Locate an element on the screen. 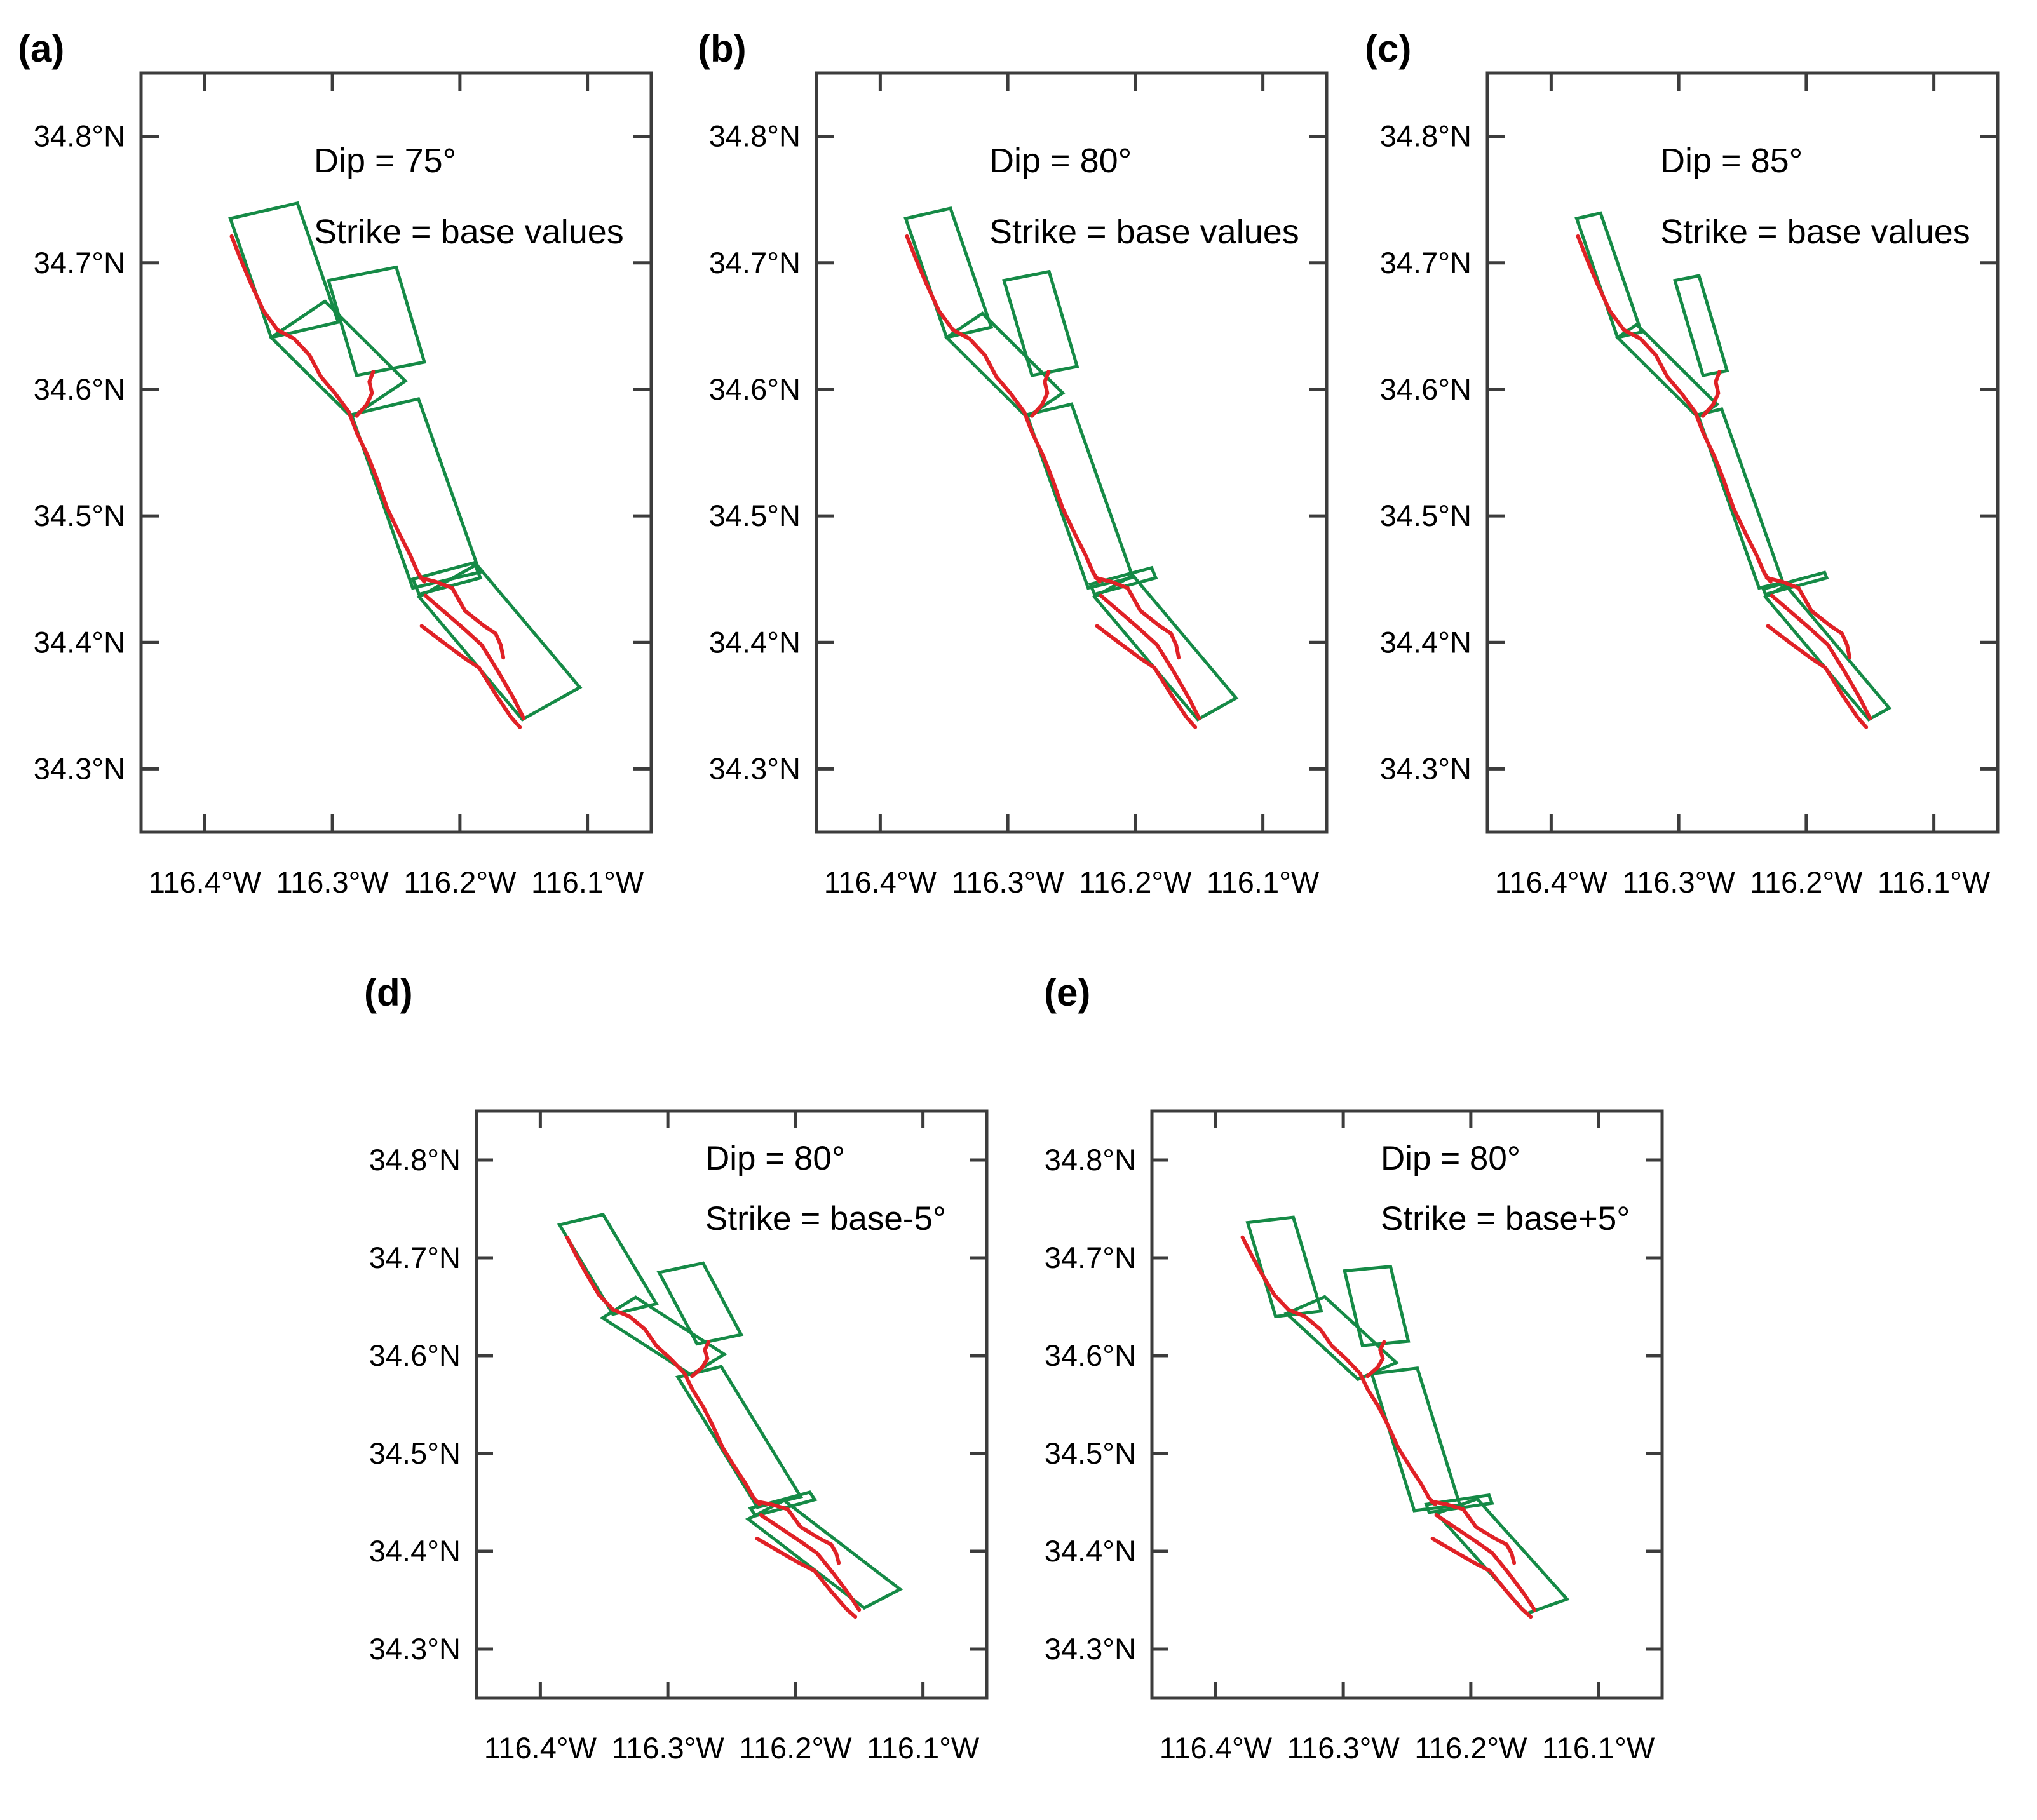  panel-e-title-strike: Strike = base+5° is located at coordinates (1505, 1218).